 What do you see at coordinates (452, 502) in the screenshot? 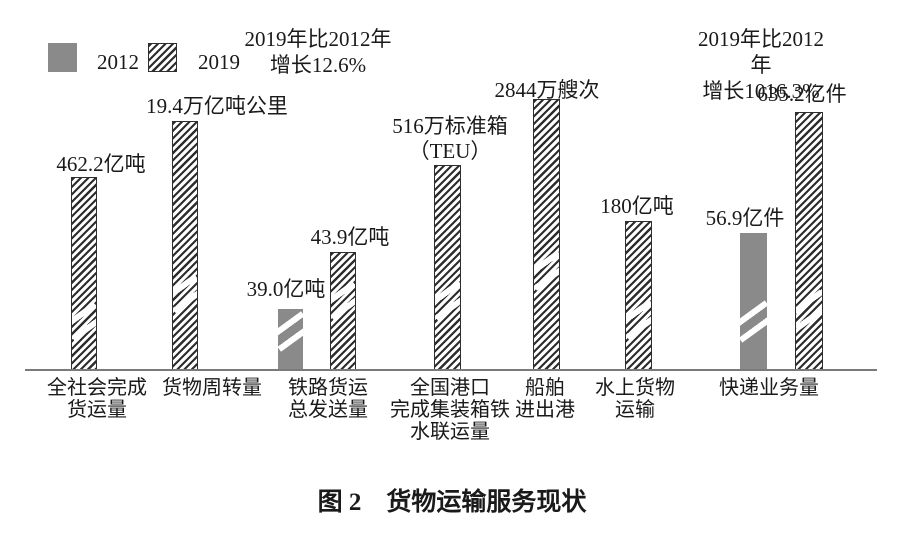
I see `figure-title: 图 2 货物运输服务现状` at bounding box center [452, 502].